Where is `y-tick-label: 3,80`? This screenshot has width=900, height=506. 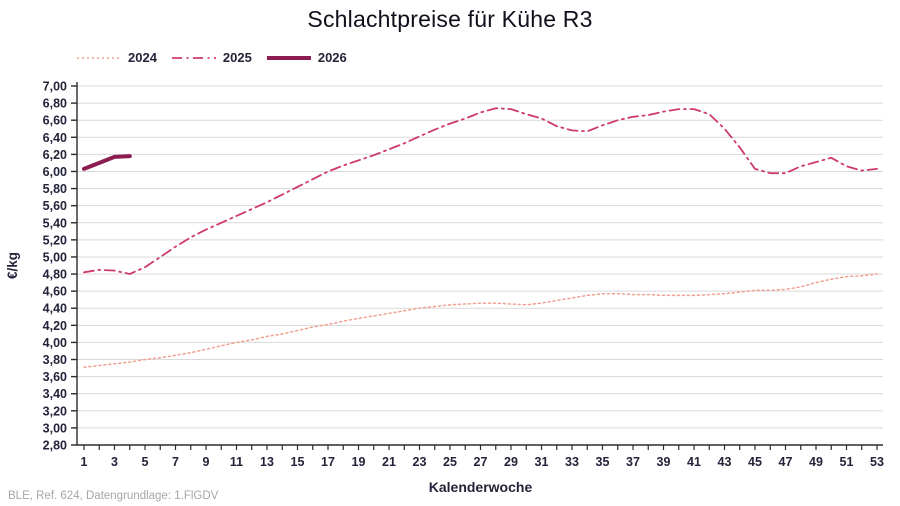
y-tick-label: 3,80 is located at coordinates (55, 360).